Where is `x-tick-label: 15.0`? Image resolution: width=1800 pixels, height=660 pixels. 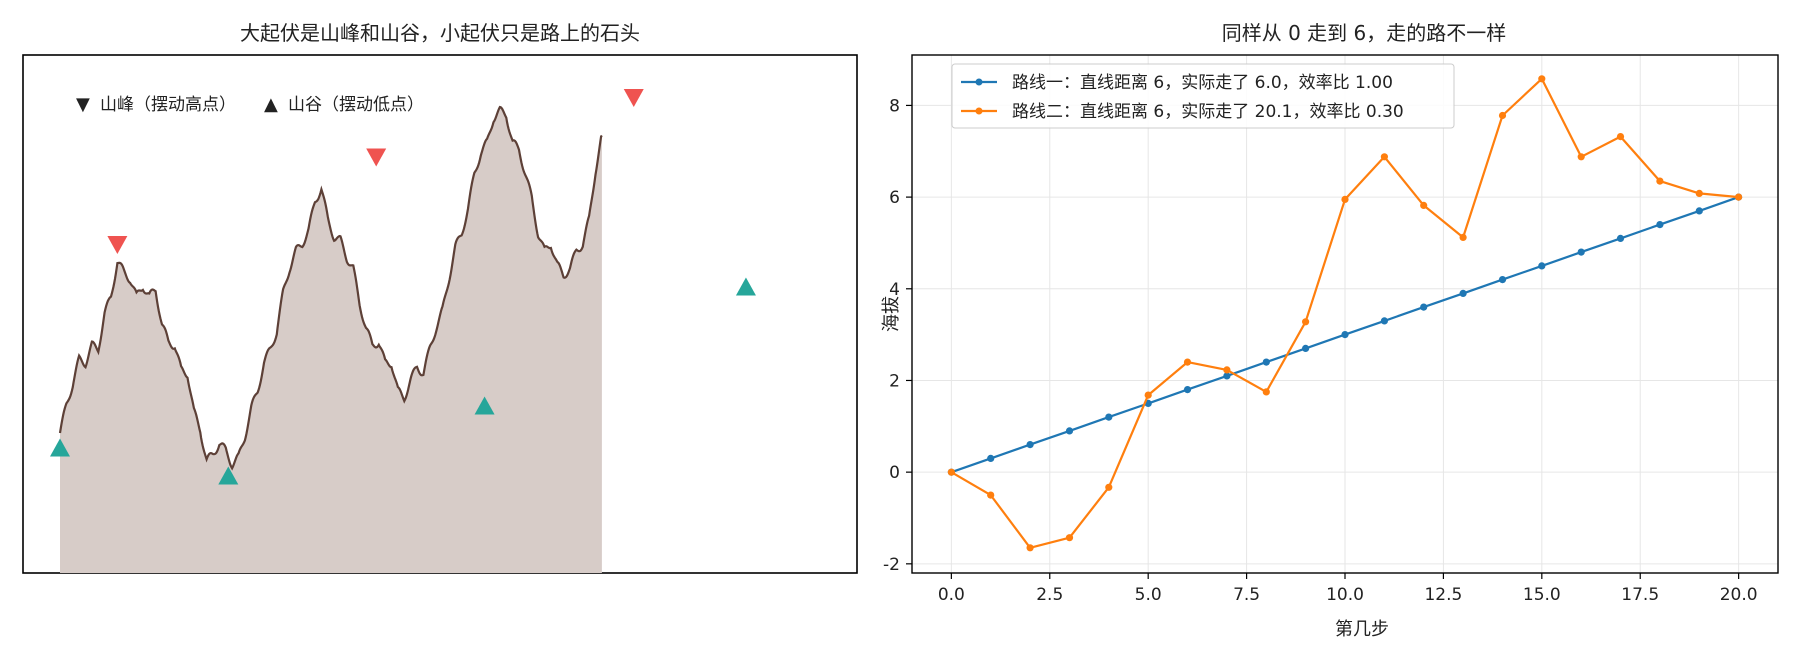 x-tick-label: 15.0 is located at coordinates (1542, 595).